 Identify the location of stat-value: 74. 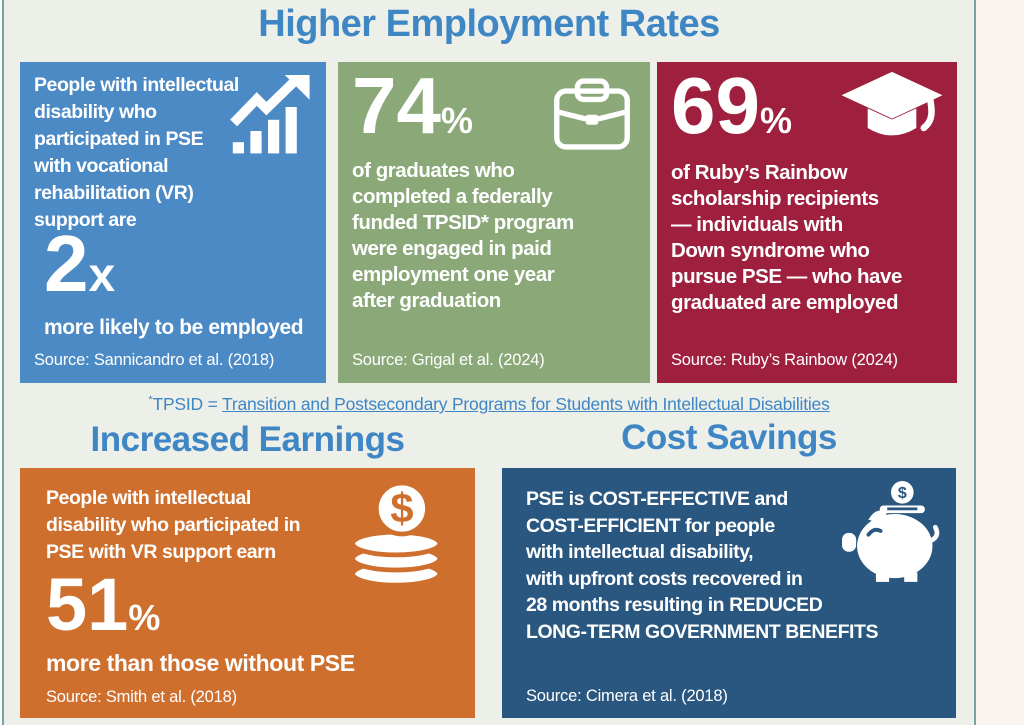
(396, 105).